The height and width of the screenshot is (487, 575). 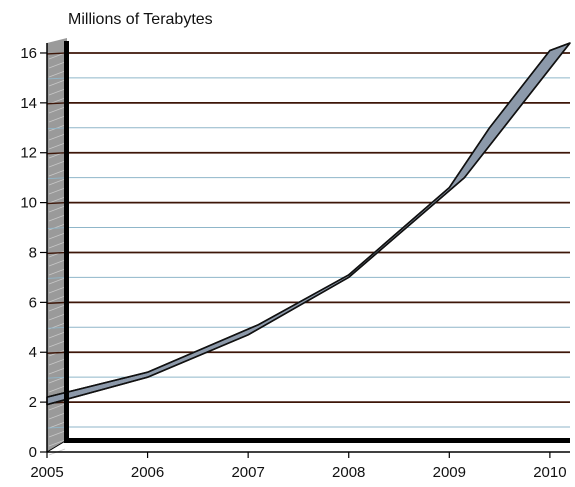 I want to click on y-tick-label: 14, so click(x=28, y=103).